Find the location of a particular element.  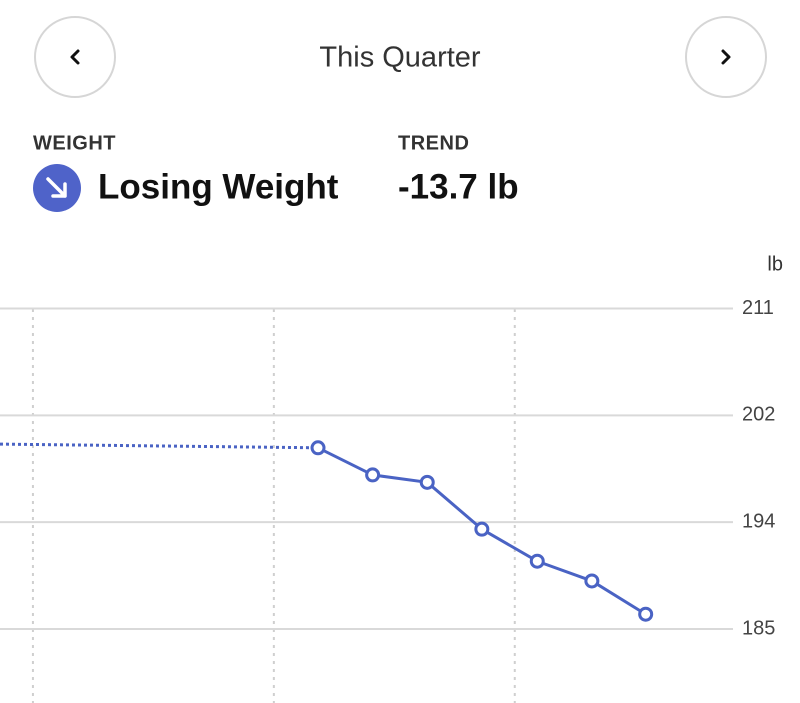

prev-button is located at coordinates (75, 57).